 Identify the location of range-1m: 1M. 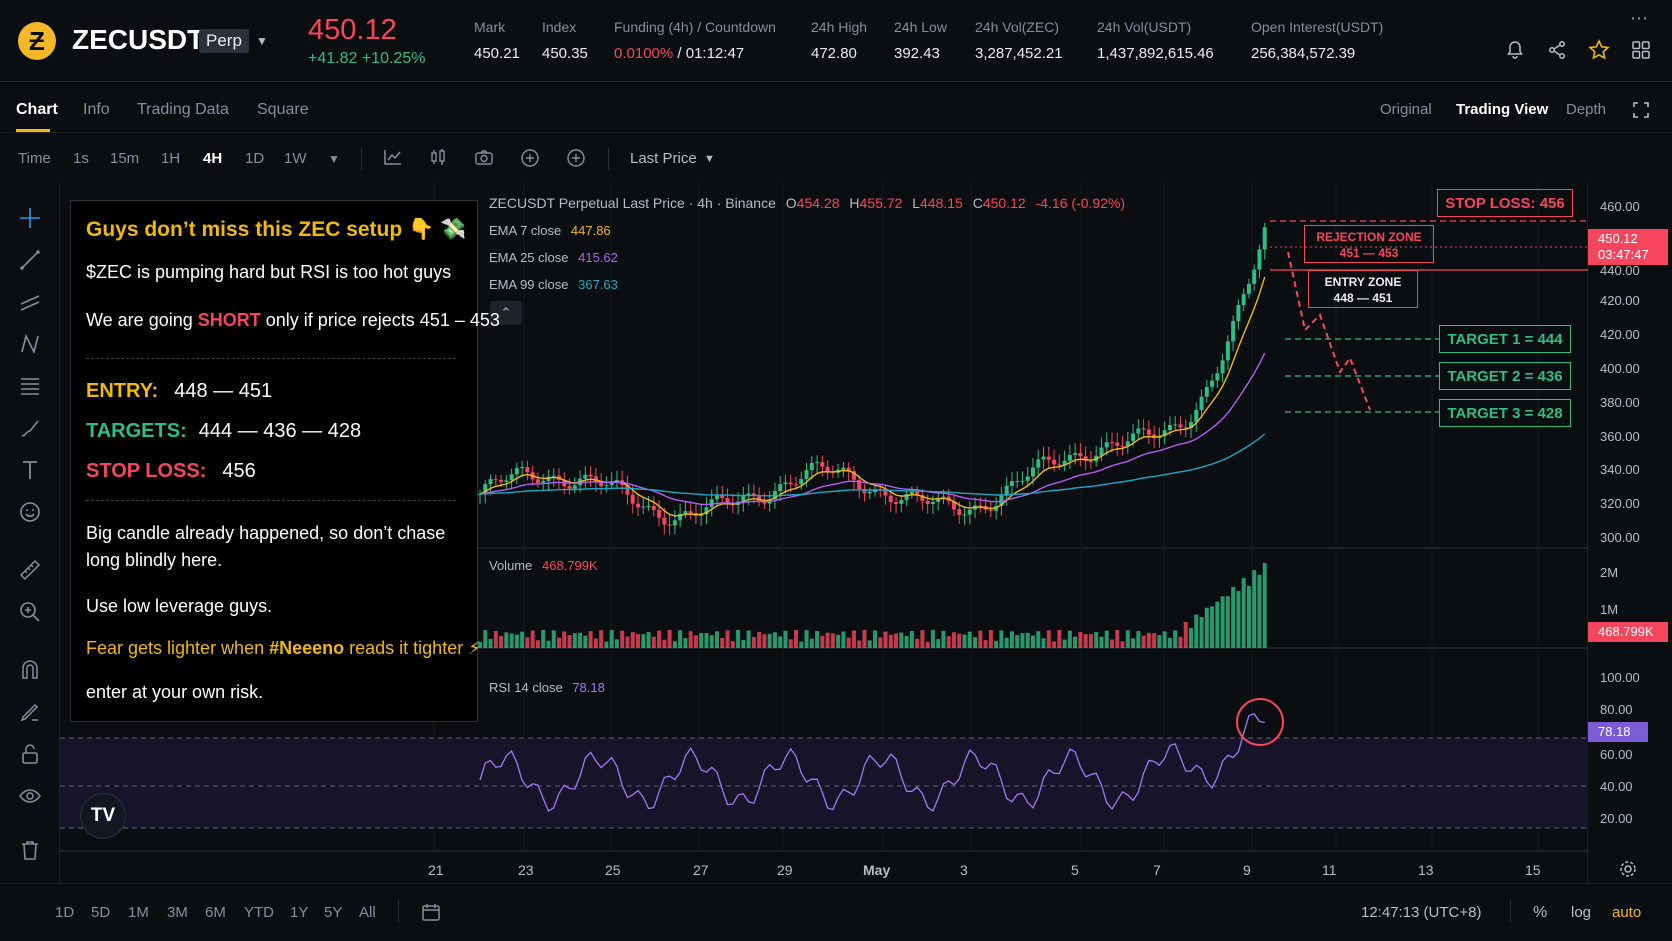
(138, 912).